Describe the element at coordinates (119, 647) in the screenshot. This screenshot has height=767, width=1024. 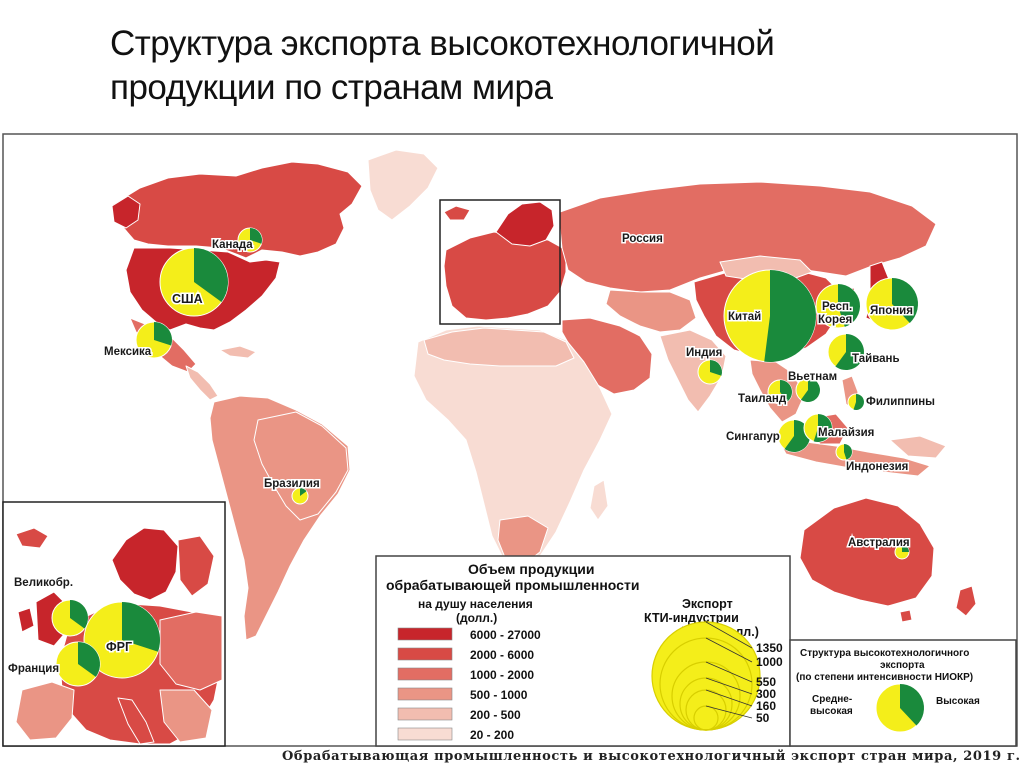
I see `label-germany: ФРГ` at that location.